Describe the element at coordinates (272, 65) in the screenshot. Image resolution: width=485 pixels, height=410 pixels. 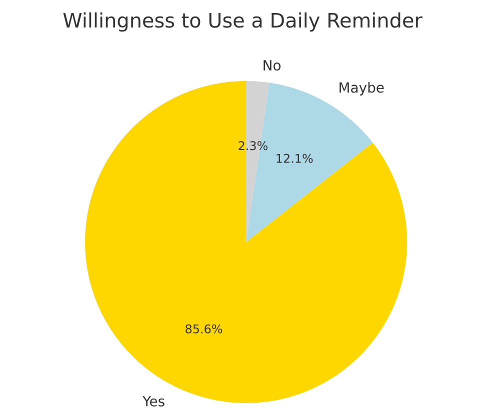
I see `slice-label: No` at that location.